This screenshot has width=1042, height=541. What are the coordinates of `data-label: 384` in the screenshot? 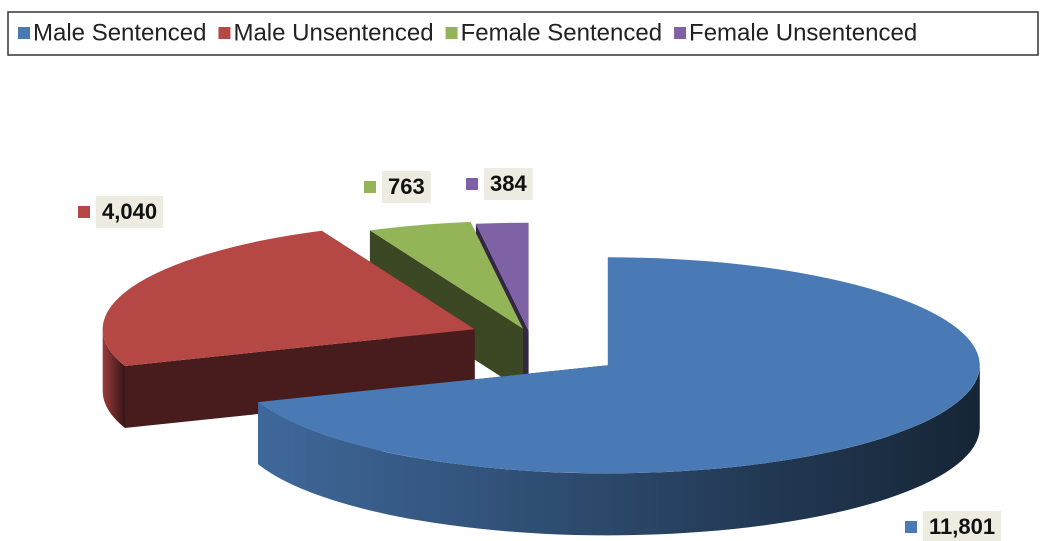 It's located at (499, 184).